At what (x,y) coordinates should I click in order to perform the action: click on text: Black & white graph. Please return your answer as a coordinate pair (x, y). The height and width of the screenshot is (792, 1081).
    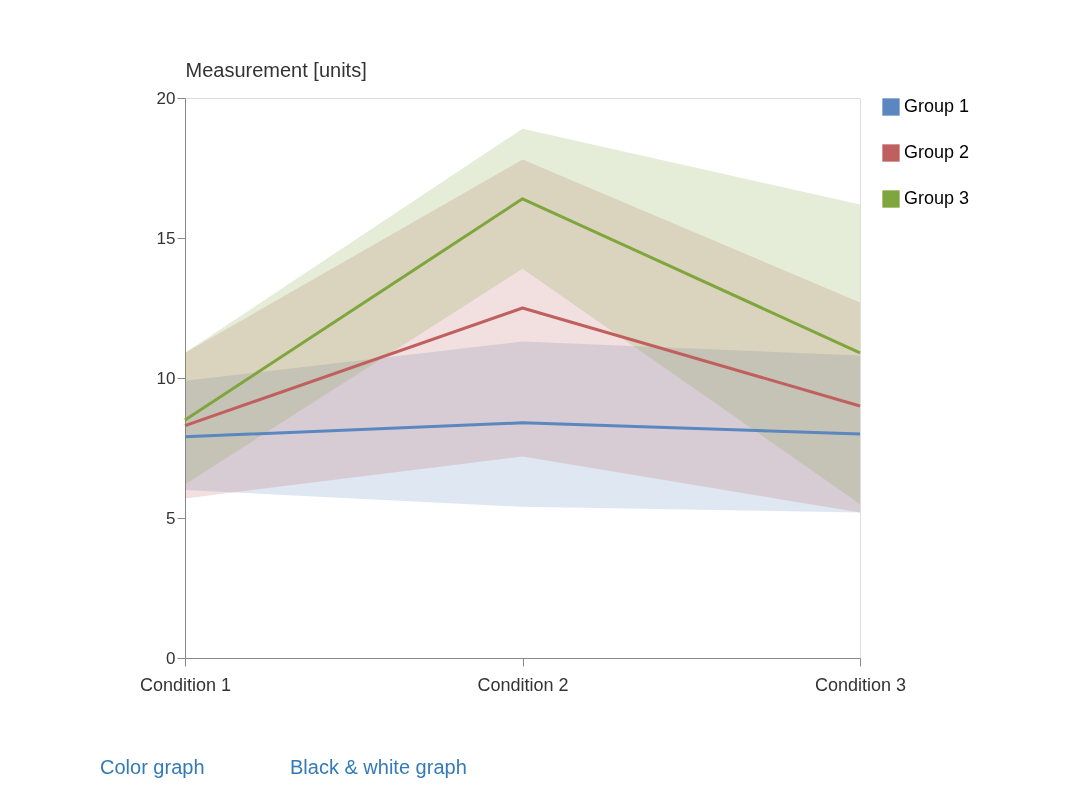
    Looking at the image, I should click on (378, 767).